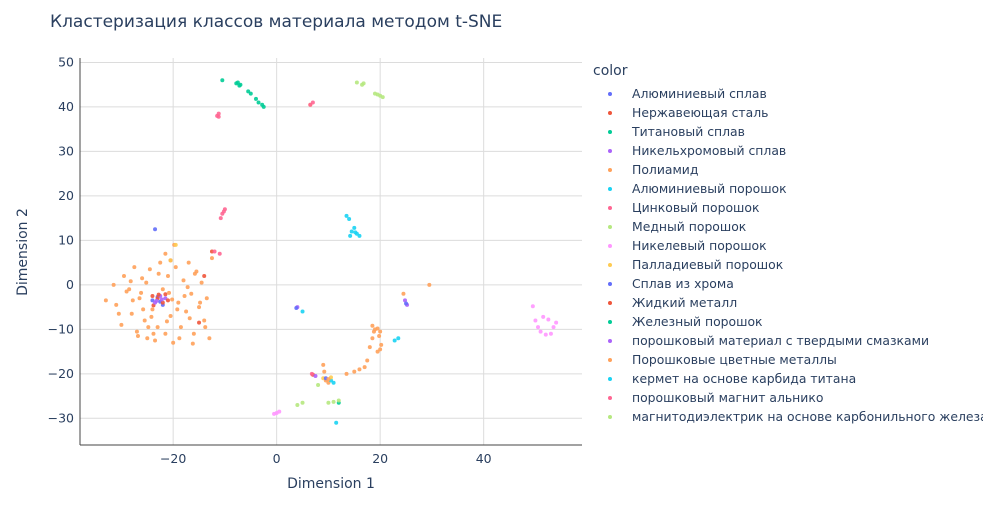 The width and height of the screenshot is (983, 525). What do you see at coordinates (665, 169) in the screenshot?
I see `legend-label: Полиамид` at bounding box center [665, 169].